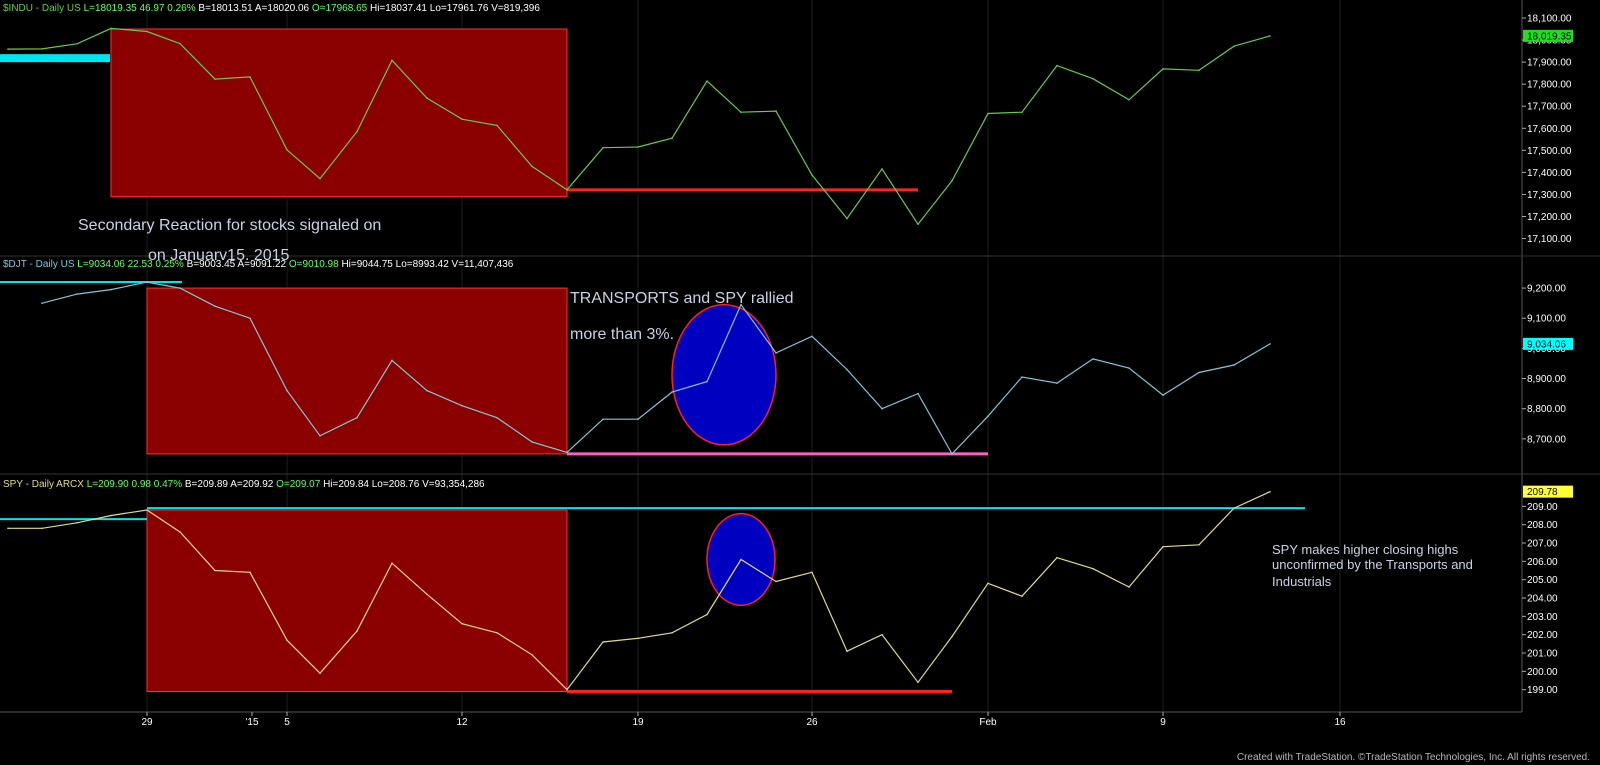 This screenshot has width=1600, height=765. Describe the element at coordinates (1549, 129) in the screenshot. I see `indu-y-tick-label: 17,600.00` at that location.